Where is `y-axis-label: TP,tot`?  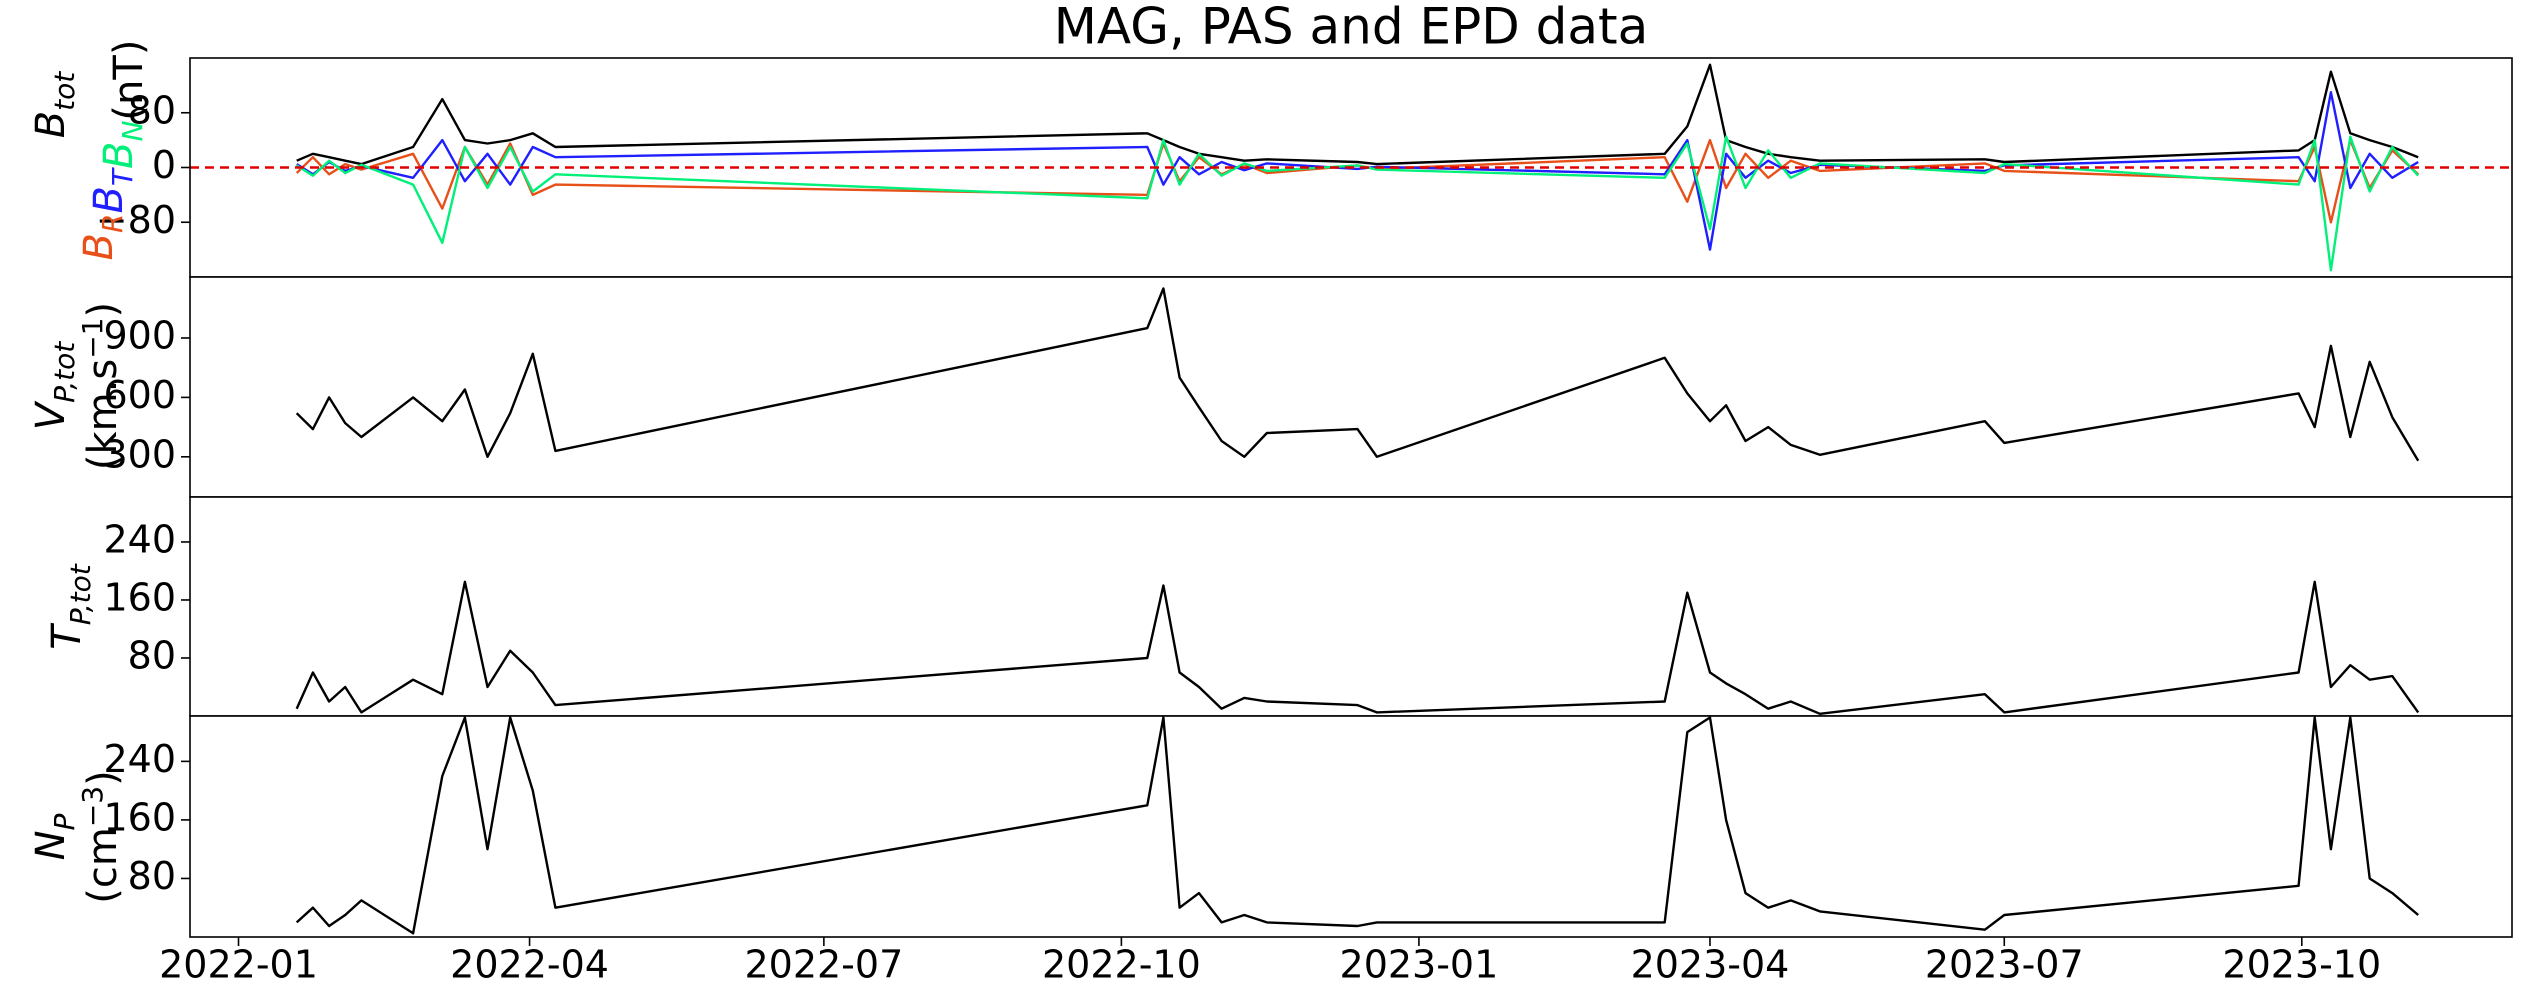
y-axis-label: TP,tot is located at coordinates (70, 606).